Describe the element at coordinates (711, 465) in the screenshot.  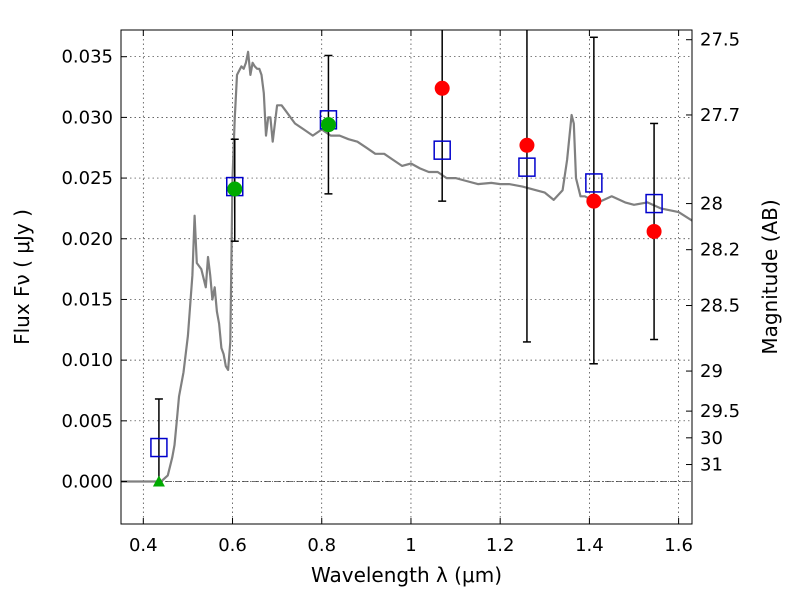
I see `right-tick-label: 31` at that location.